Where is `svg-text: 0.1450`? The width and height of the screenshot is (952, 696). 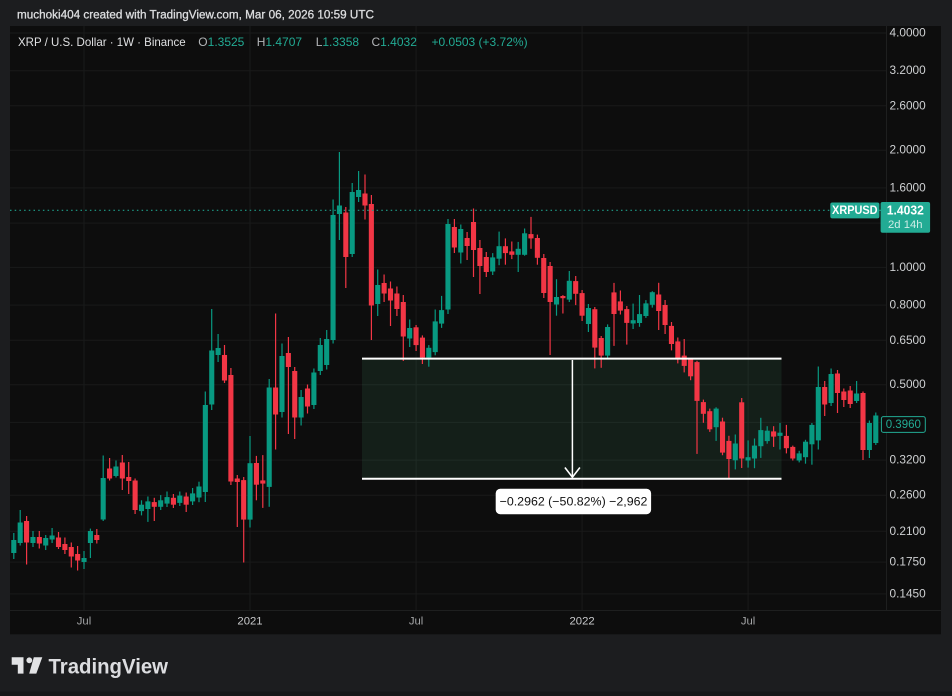 svg-text: 0.1450 is located at coordinates (908, 593).